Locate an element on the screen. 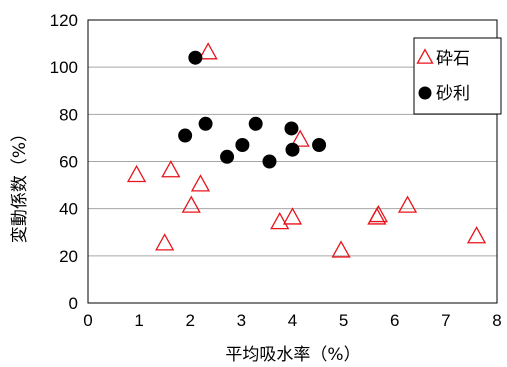  y-axis-title: 変動係数（%） is located at coordinates (20, 184).